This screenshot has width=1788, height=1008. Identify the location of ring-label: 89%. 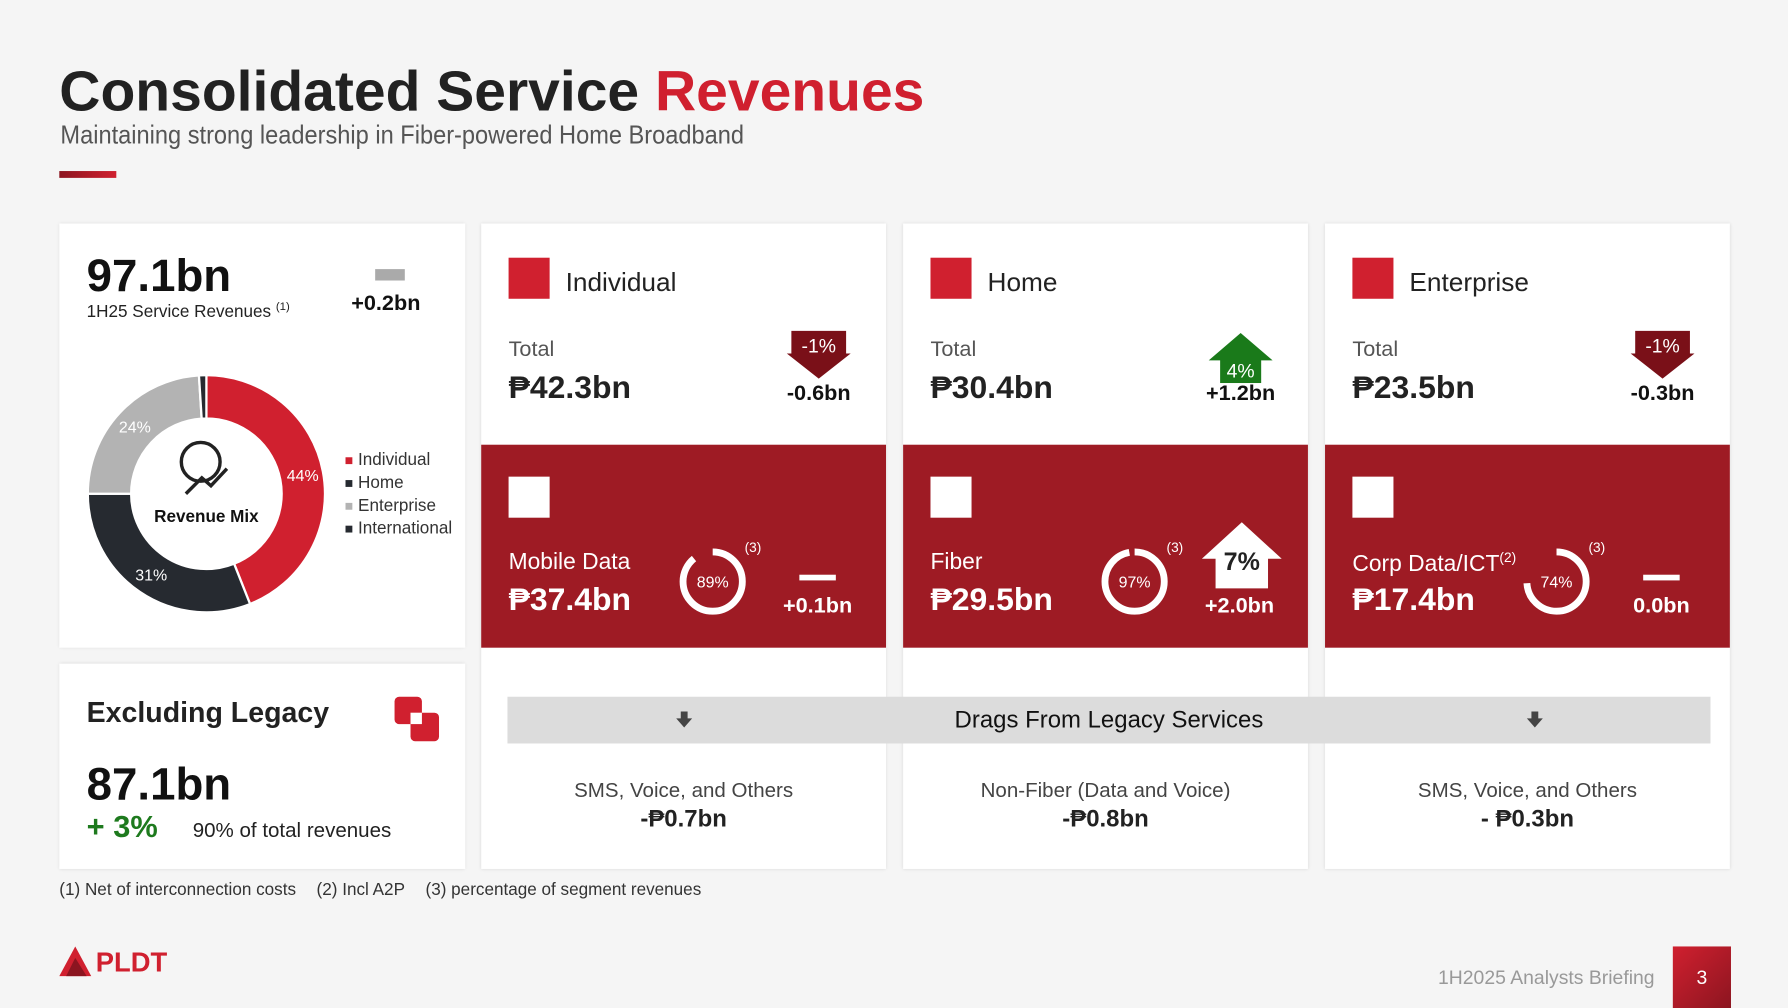
(713, 582).